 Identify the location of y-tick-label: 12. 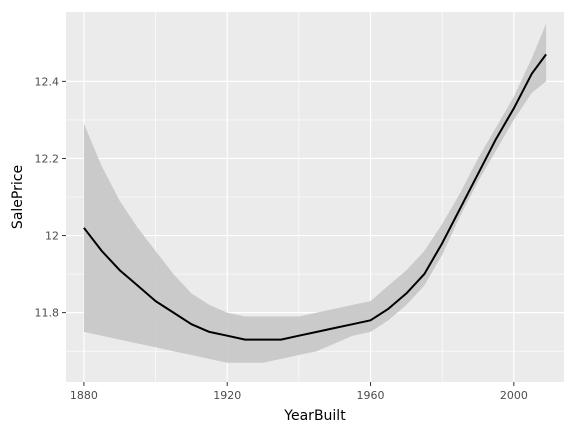
(52, 236).